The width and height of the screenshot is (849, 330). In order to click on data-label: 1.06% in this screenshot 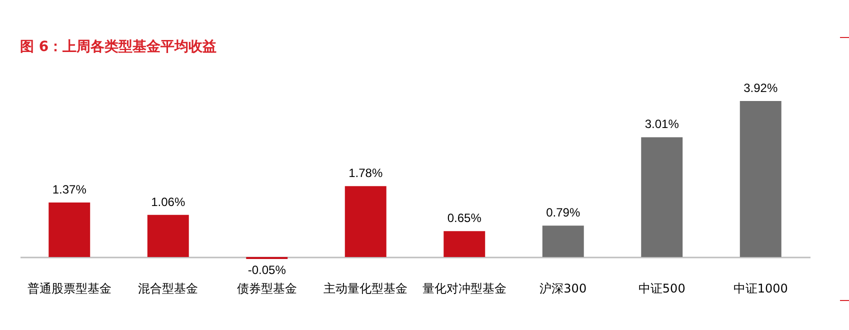, I will do `click(168, 201)`.